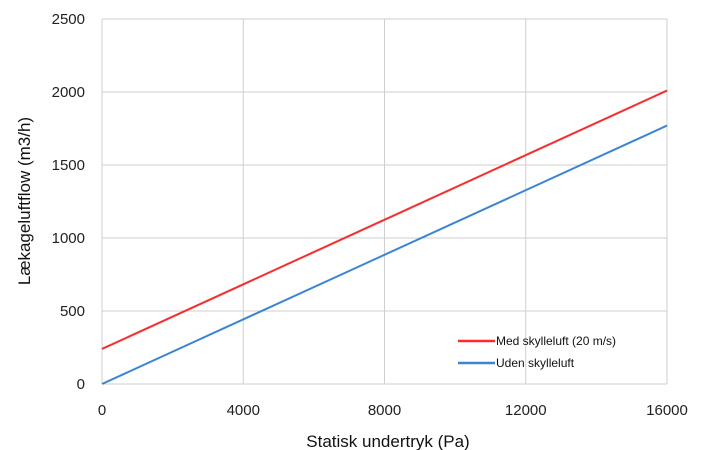 This screenshot has height=450, width=710. What do you see at coordinates (526, 410) in the screenshot?
I see `x-tick-label: 12000` at bounding box center [526, 410].